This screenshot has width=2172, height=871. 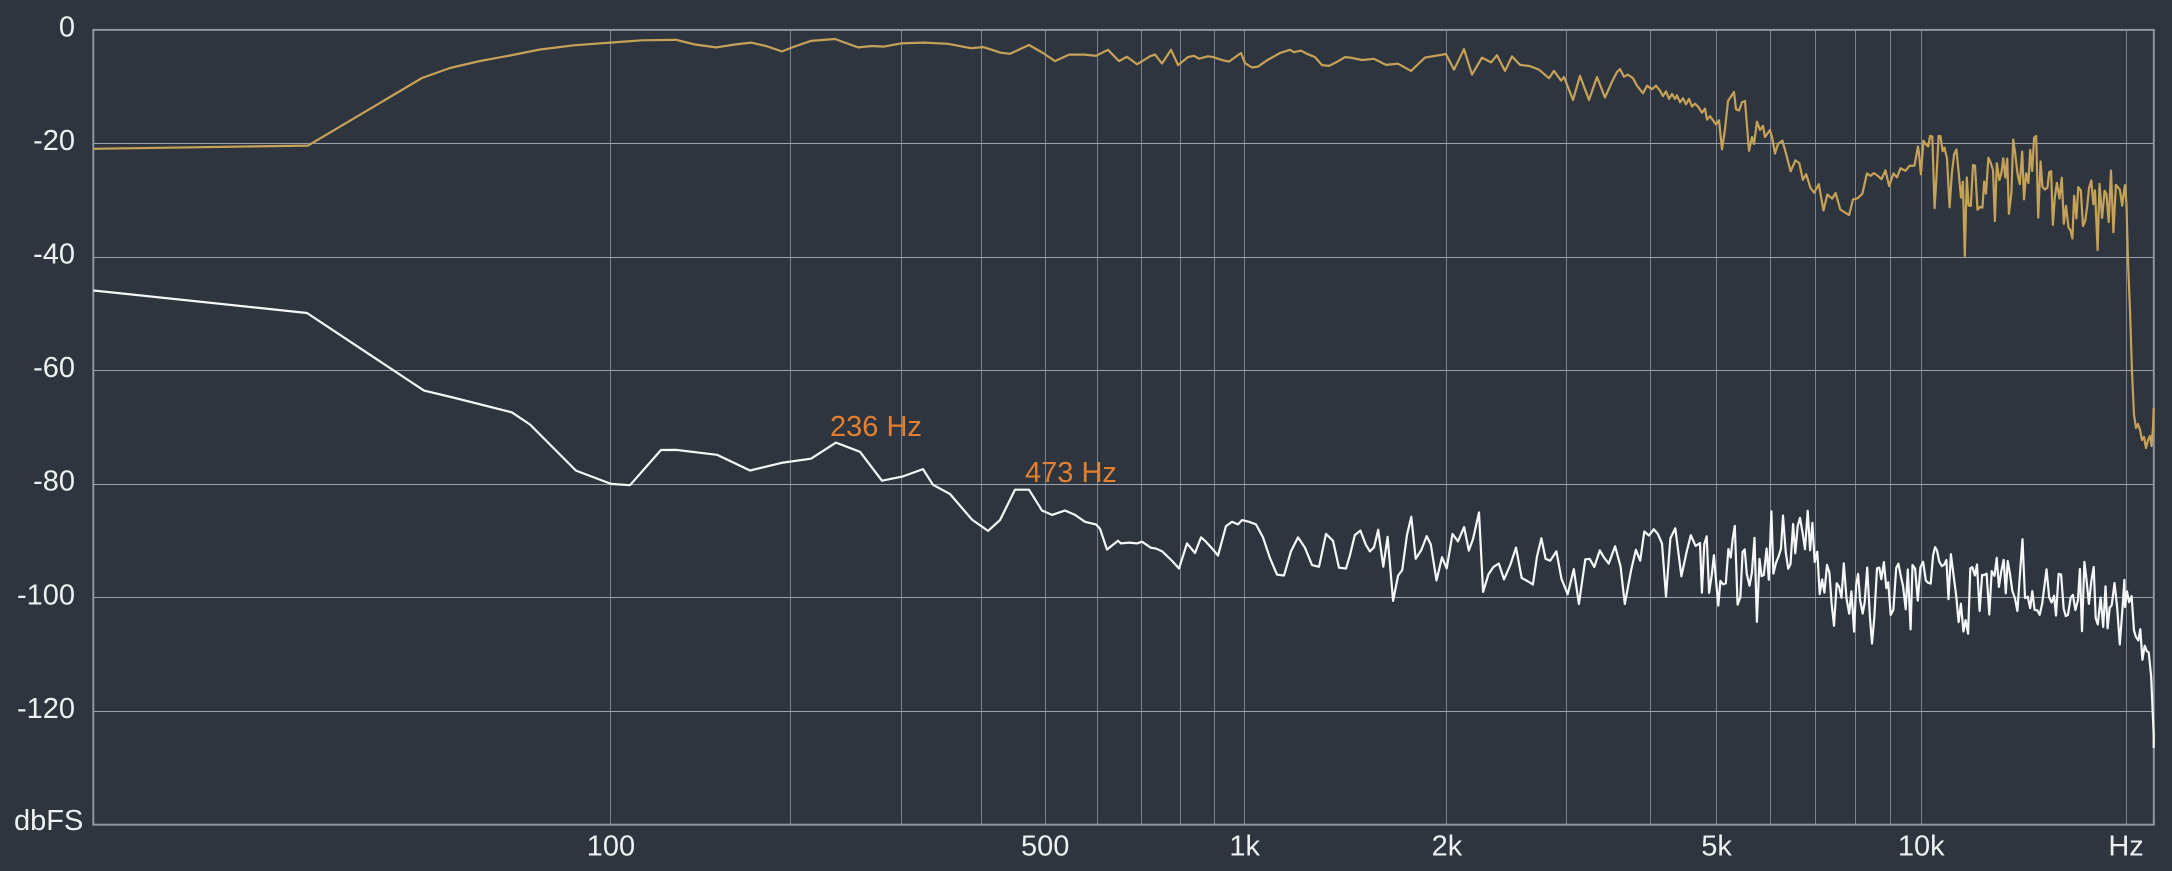 What do you see at coordinates (1071, 473) in the screenshot?
I see `svg-text: 473 Hz` at bounding box center [1071, 473].